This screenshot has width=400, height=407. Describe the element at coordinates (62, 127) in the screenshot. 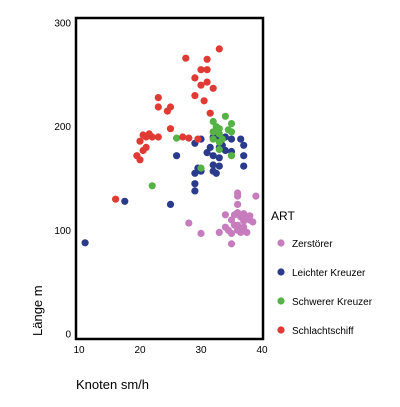

I see `y-tick-label: 200` at that location.